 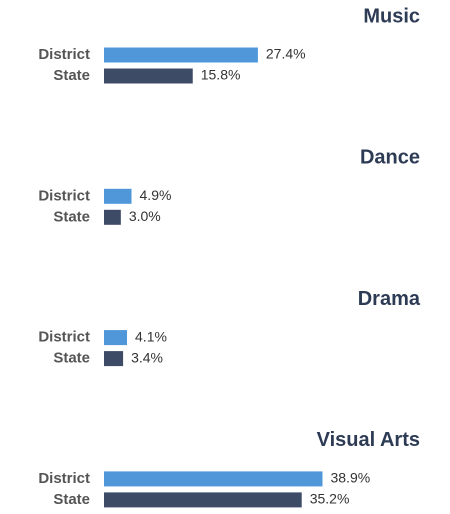 I want to click on value-label: 38.9%, so click(x=350, y=478).